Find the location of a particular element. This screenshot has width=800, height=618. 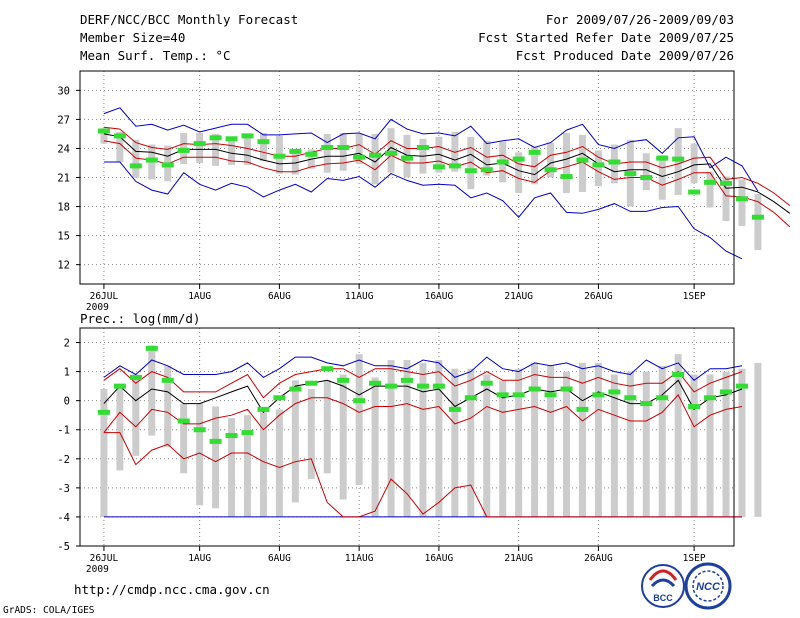

temp-ytick-label: 27 is located at coordinates (63, 120).